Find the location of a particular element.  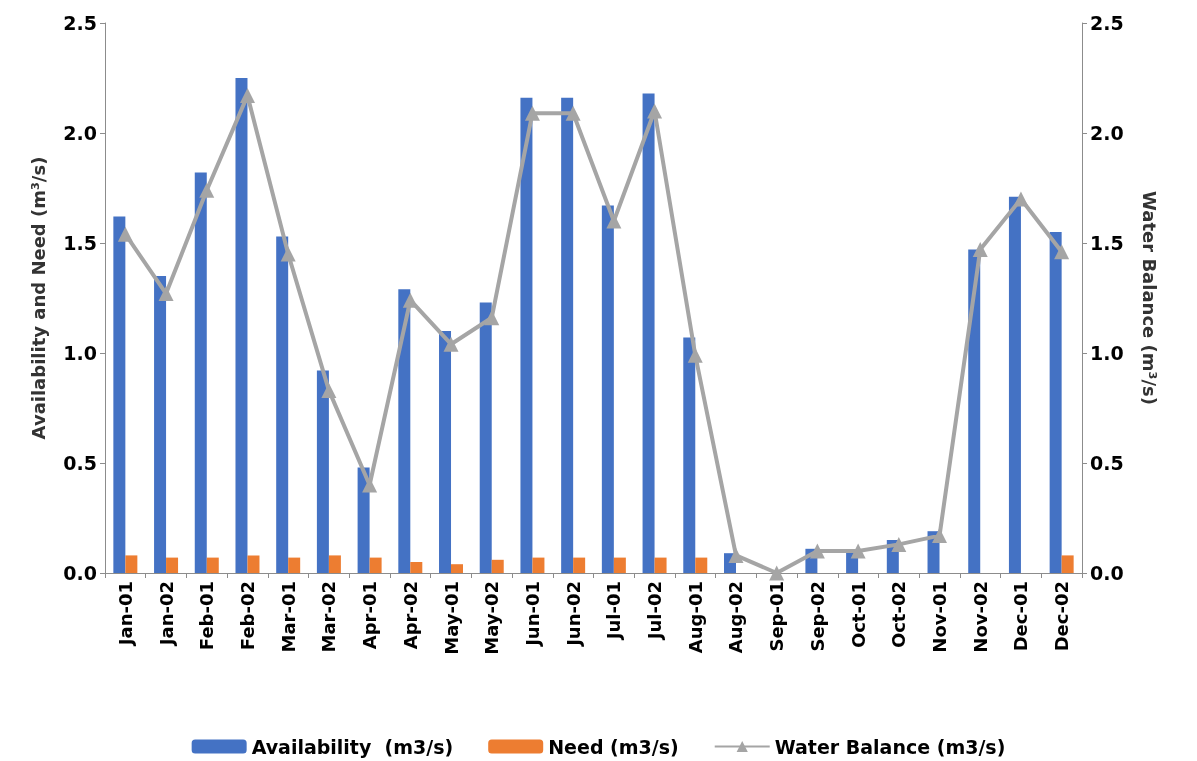

x-tick-label: Feb-01 is located at coordinates (207, 616).